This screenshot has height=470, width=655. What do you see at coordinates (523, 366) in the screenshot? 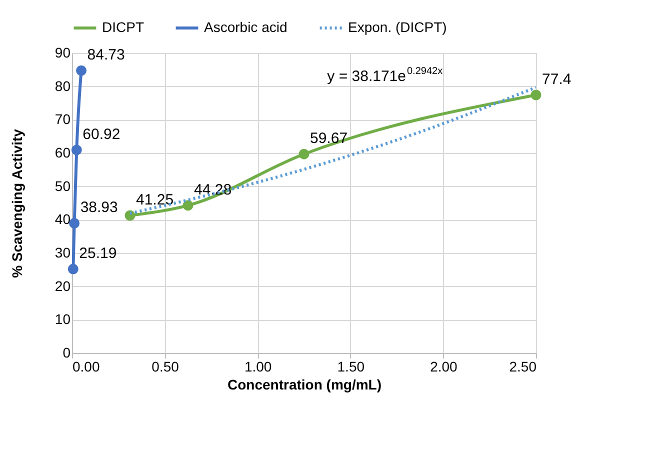
I see `x-tick-label: 2.50` at bounding box center [523, 366].